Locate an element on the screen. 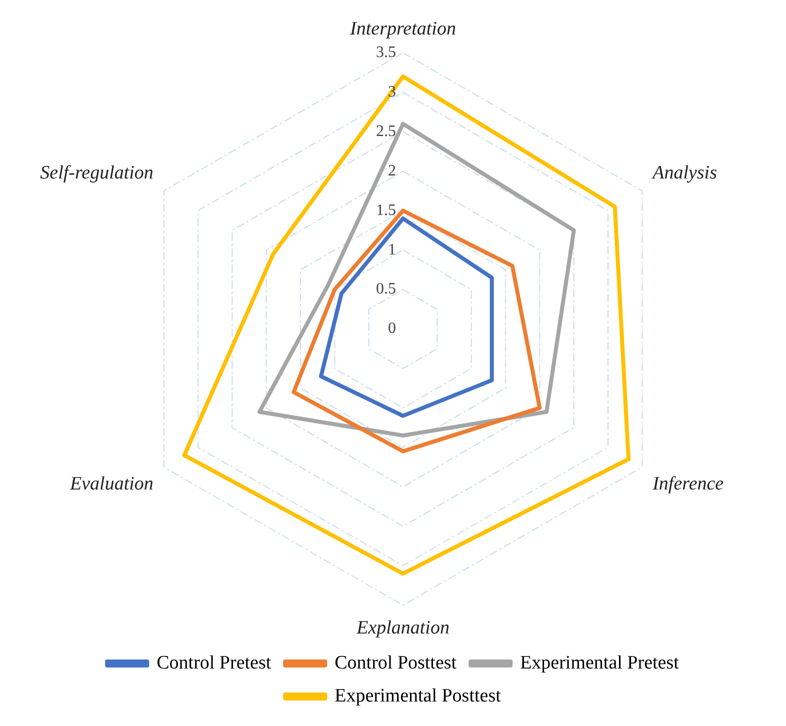 This screenshot has height=726, width=786. spoke-label: Analysis is located at coordinates (683, 173).